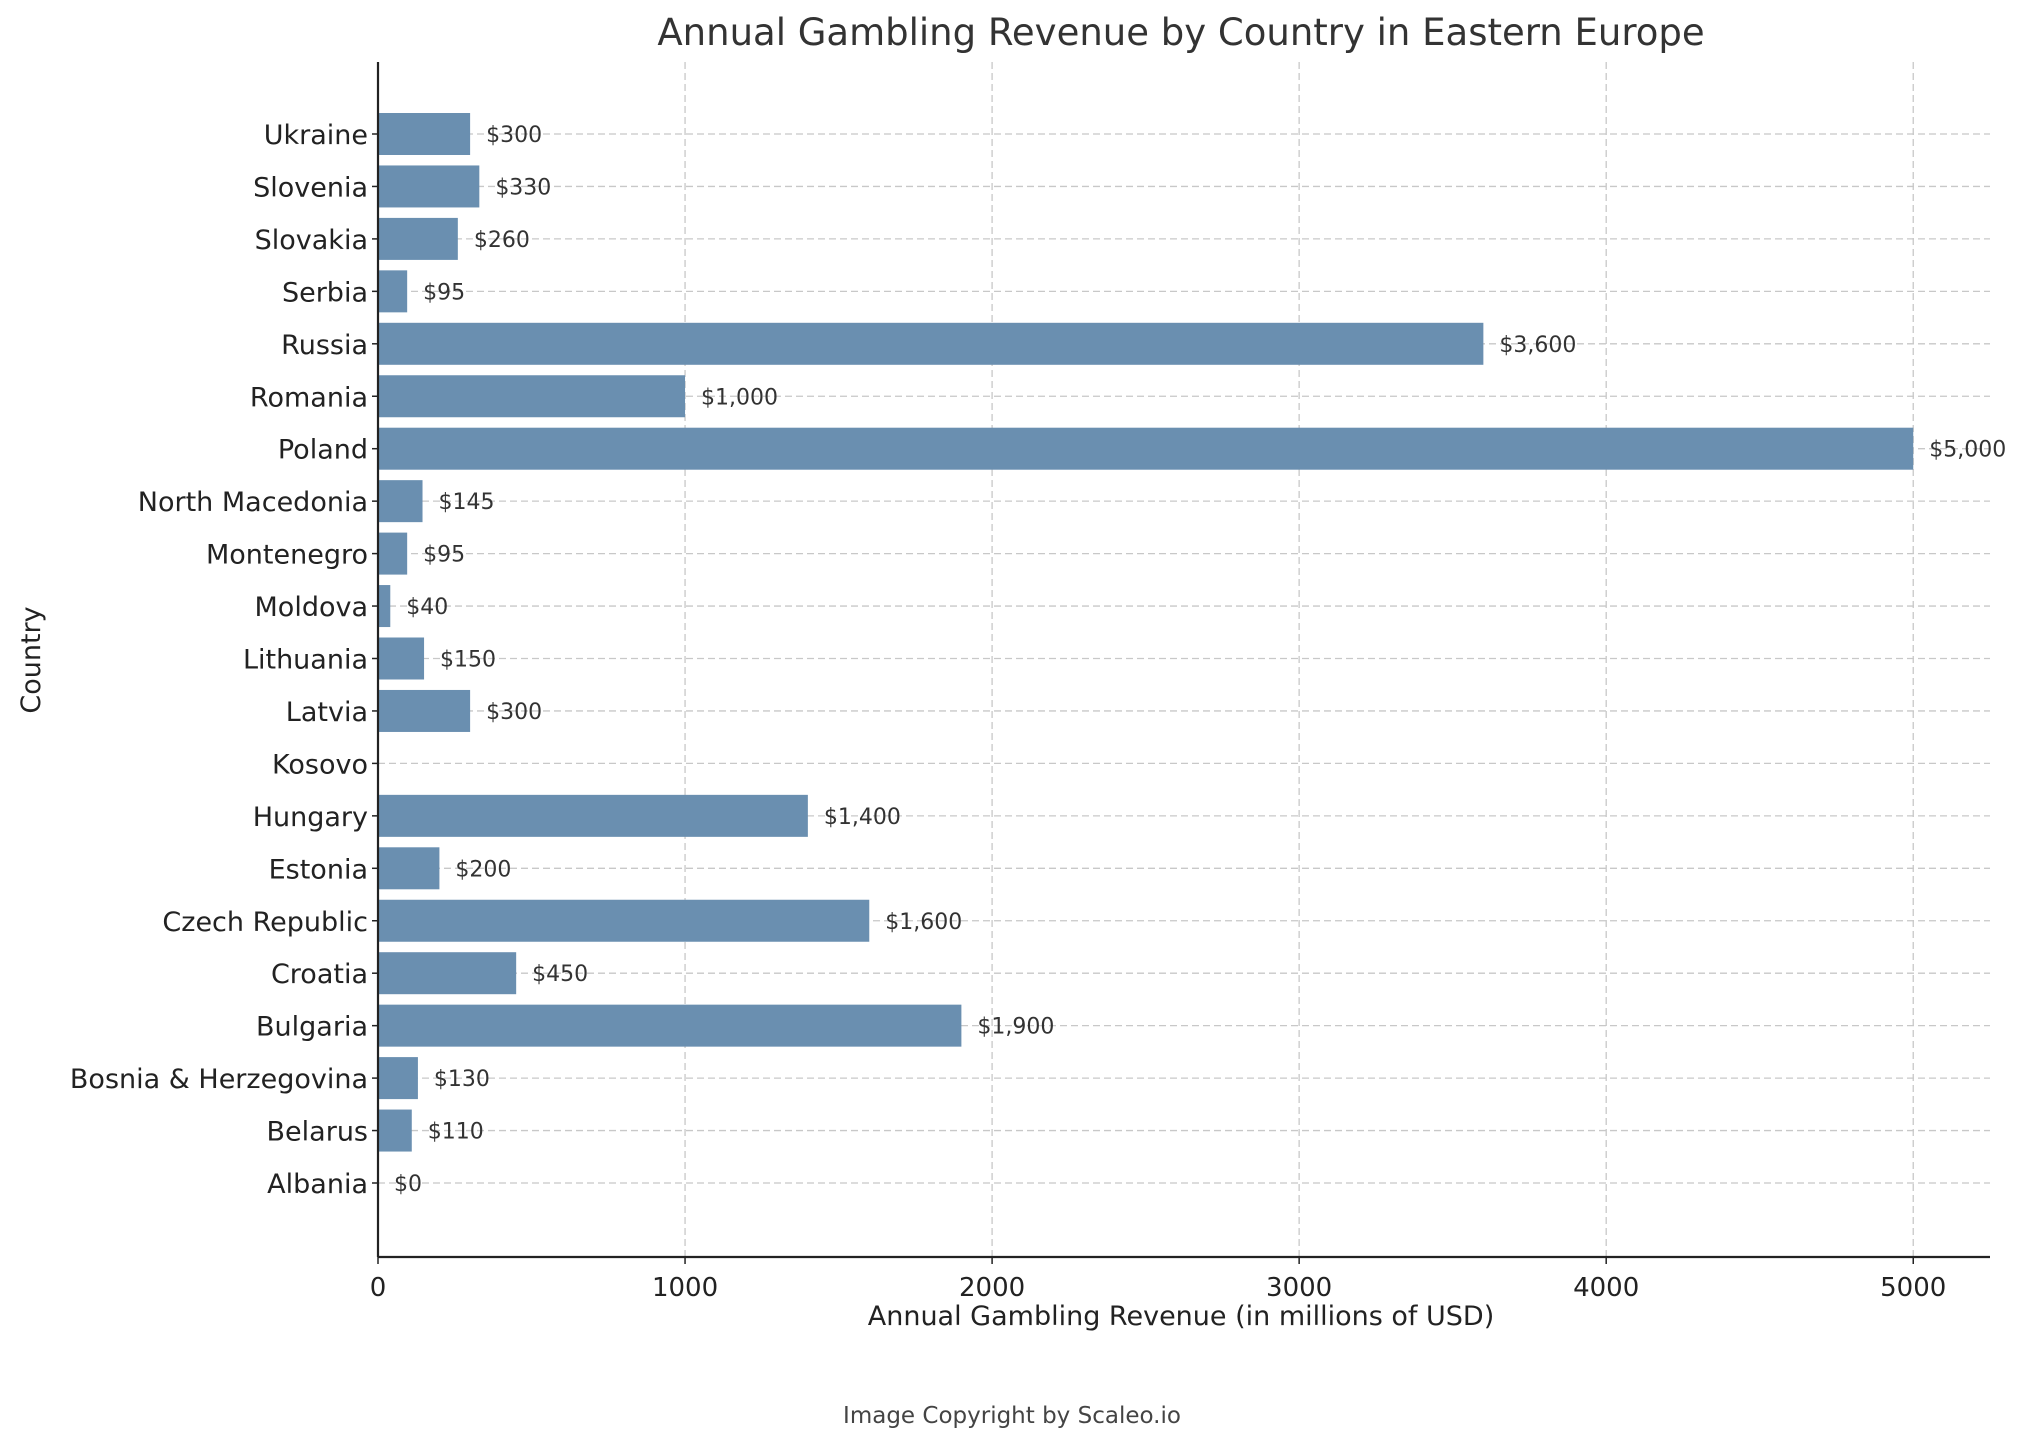 The height and width of the screenshot is (1444, 2024). Describe the element at coordinates (427, 607) in the screenshot. I see `bar-value-label: $40` at that location.